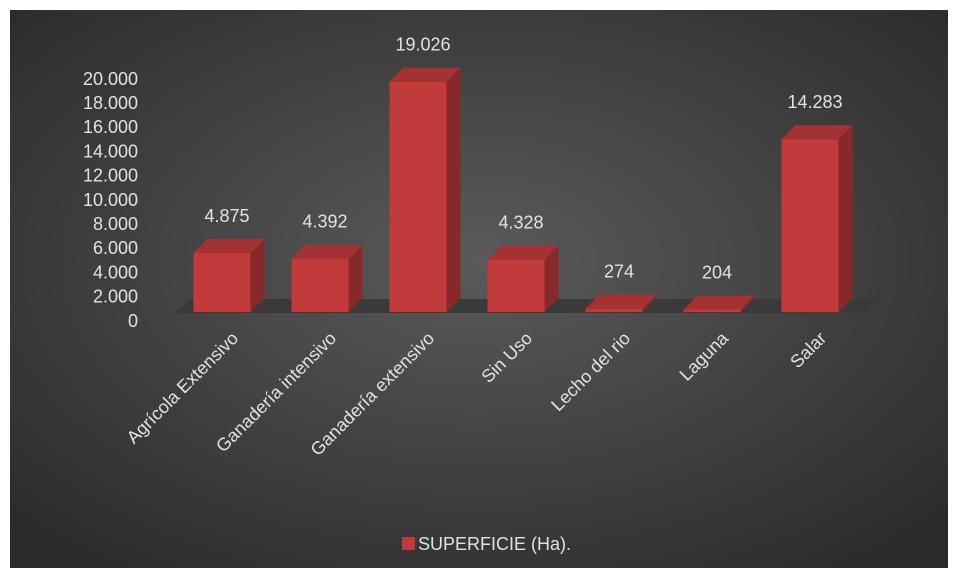 The width and height of the screenshot is (958, 578). What do you see at coordinates (133, 321) in the screenshot?
I see `y-tick-label: 0` at bounding box center [133, 321].